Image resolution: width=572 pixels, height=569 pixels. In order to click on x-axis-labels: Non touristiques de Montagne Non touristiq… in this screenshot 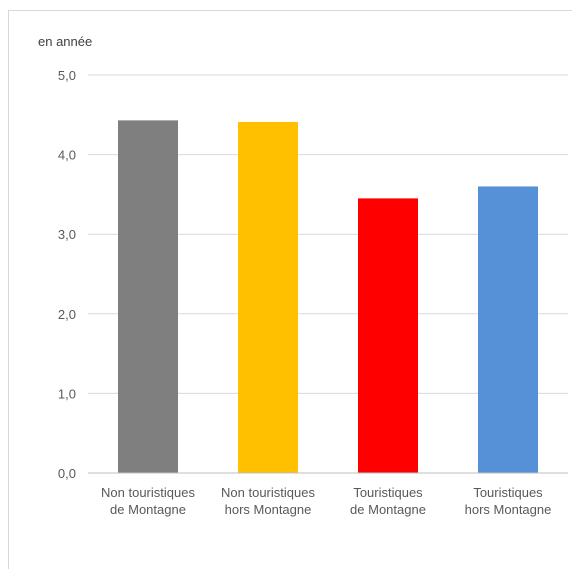, I will do `click(326, 501)`.